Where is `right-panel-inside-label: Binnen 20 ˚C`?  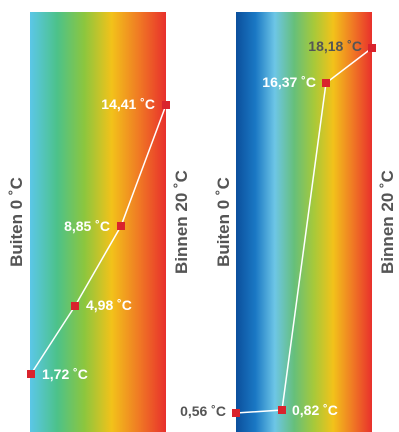
right-panel-inside-label: Binnen 20 ˚C is located at coordinates (387, 222).